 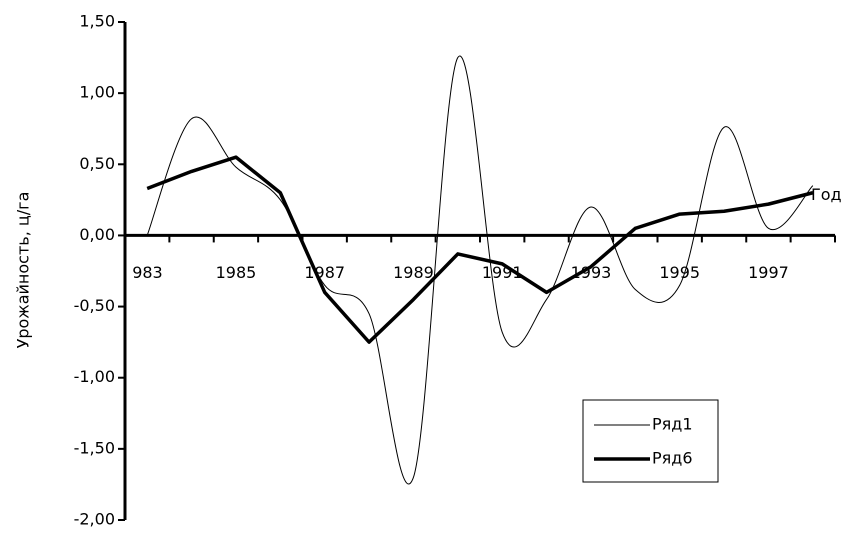 What do you see at coordinates (324, 272) in the screenshot?
I see `x-tick-label: 1987` at bounding box center [324, 272].